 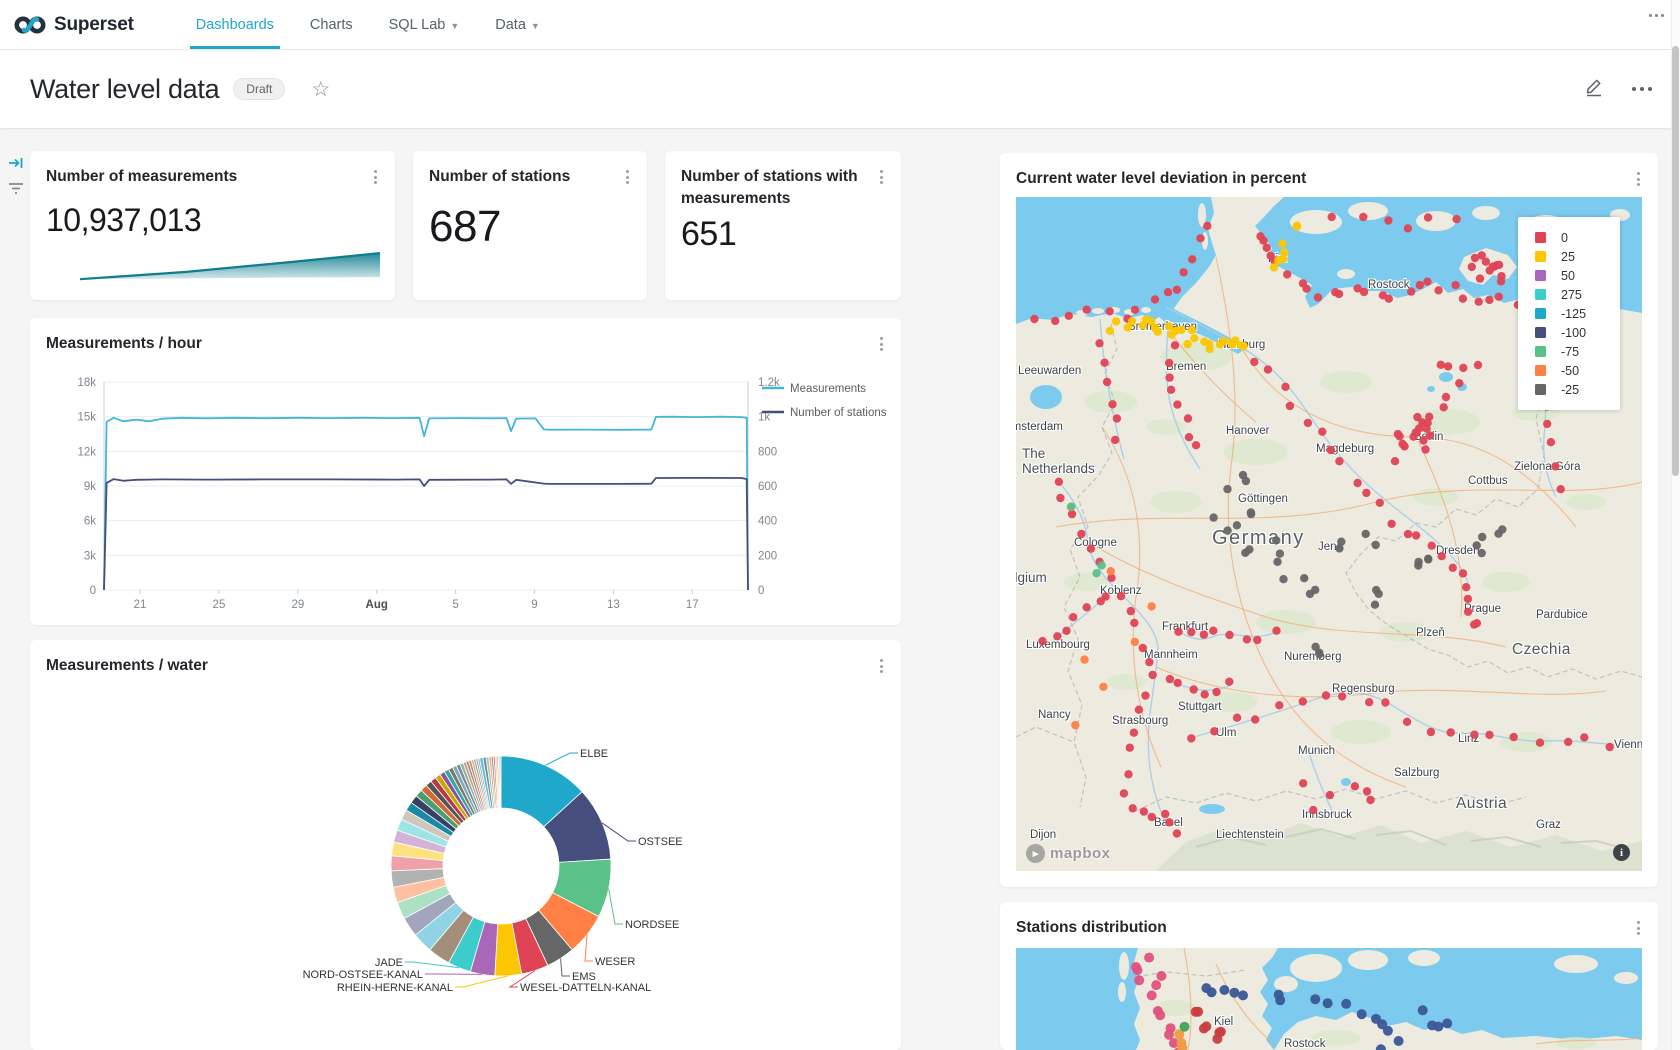 I want to click on svg-text: 1k, so click(x=764, y=418).